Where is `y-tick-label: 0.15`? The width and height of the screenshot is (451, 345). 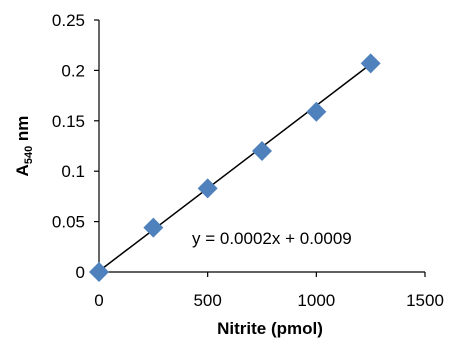
y-tick-label: 0.15 is located at coordinates (68, 121).